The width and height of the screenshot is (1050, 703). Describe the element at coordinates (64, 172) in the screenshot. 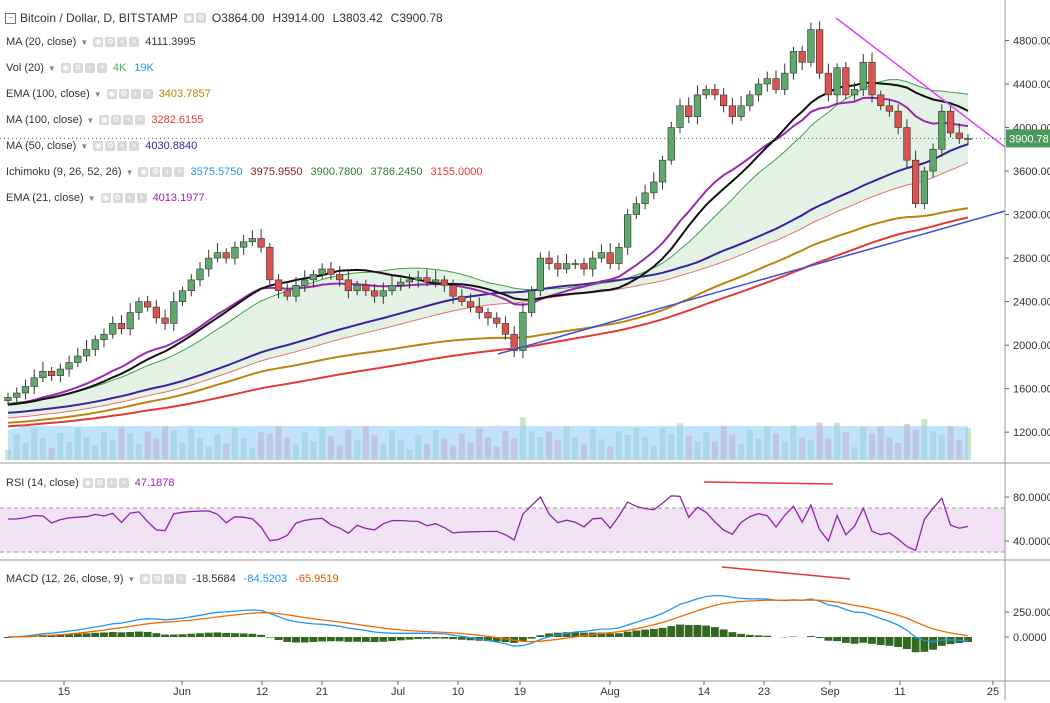

I see `indicator-name: Ichimoku (9, 26, 52, 26)` at that location.